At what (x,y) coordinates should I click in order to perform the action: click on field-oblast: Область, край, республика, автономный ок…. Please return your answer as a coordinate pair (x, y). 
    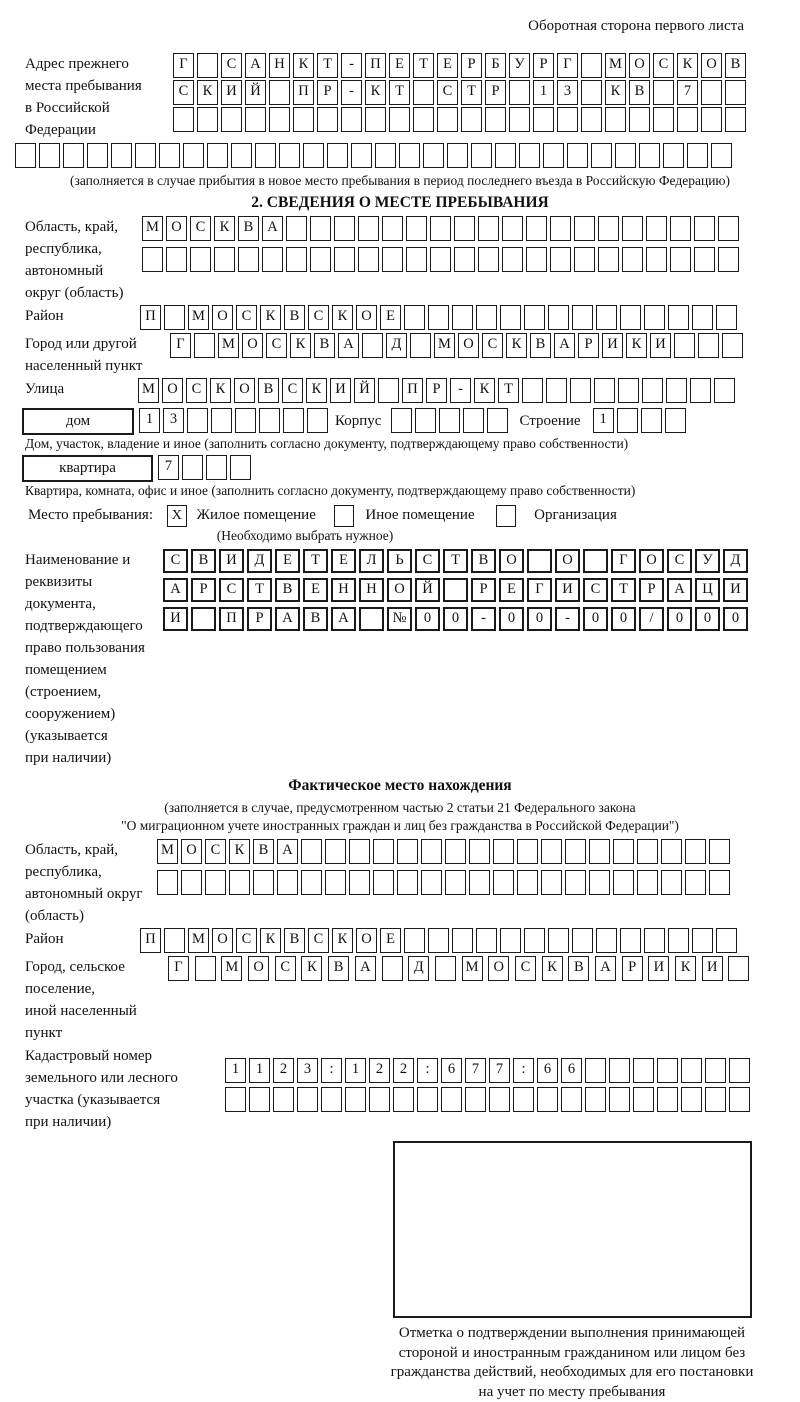
    Looking at the image, I should click on (412, 260).